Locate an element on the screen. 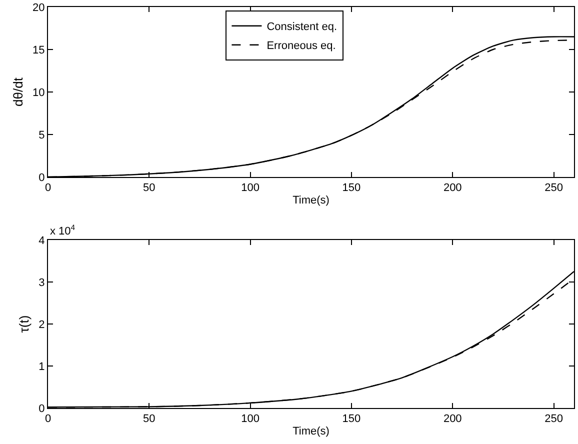 The height and width of the screenshot is (444, 578). y-tick-label: 2 is located at coordinates (41, 324).